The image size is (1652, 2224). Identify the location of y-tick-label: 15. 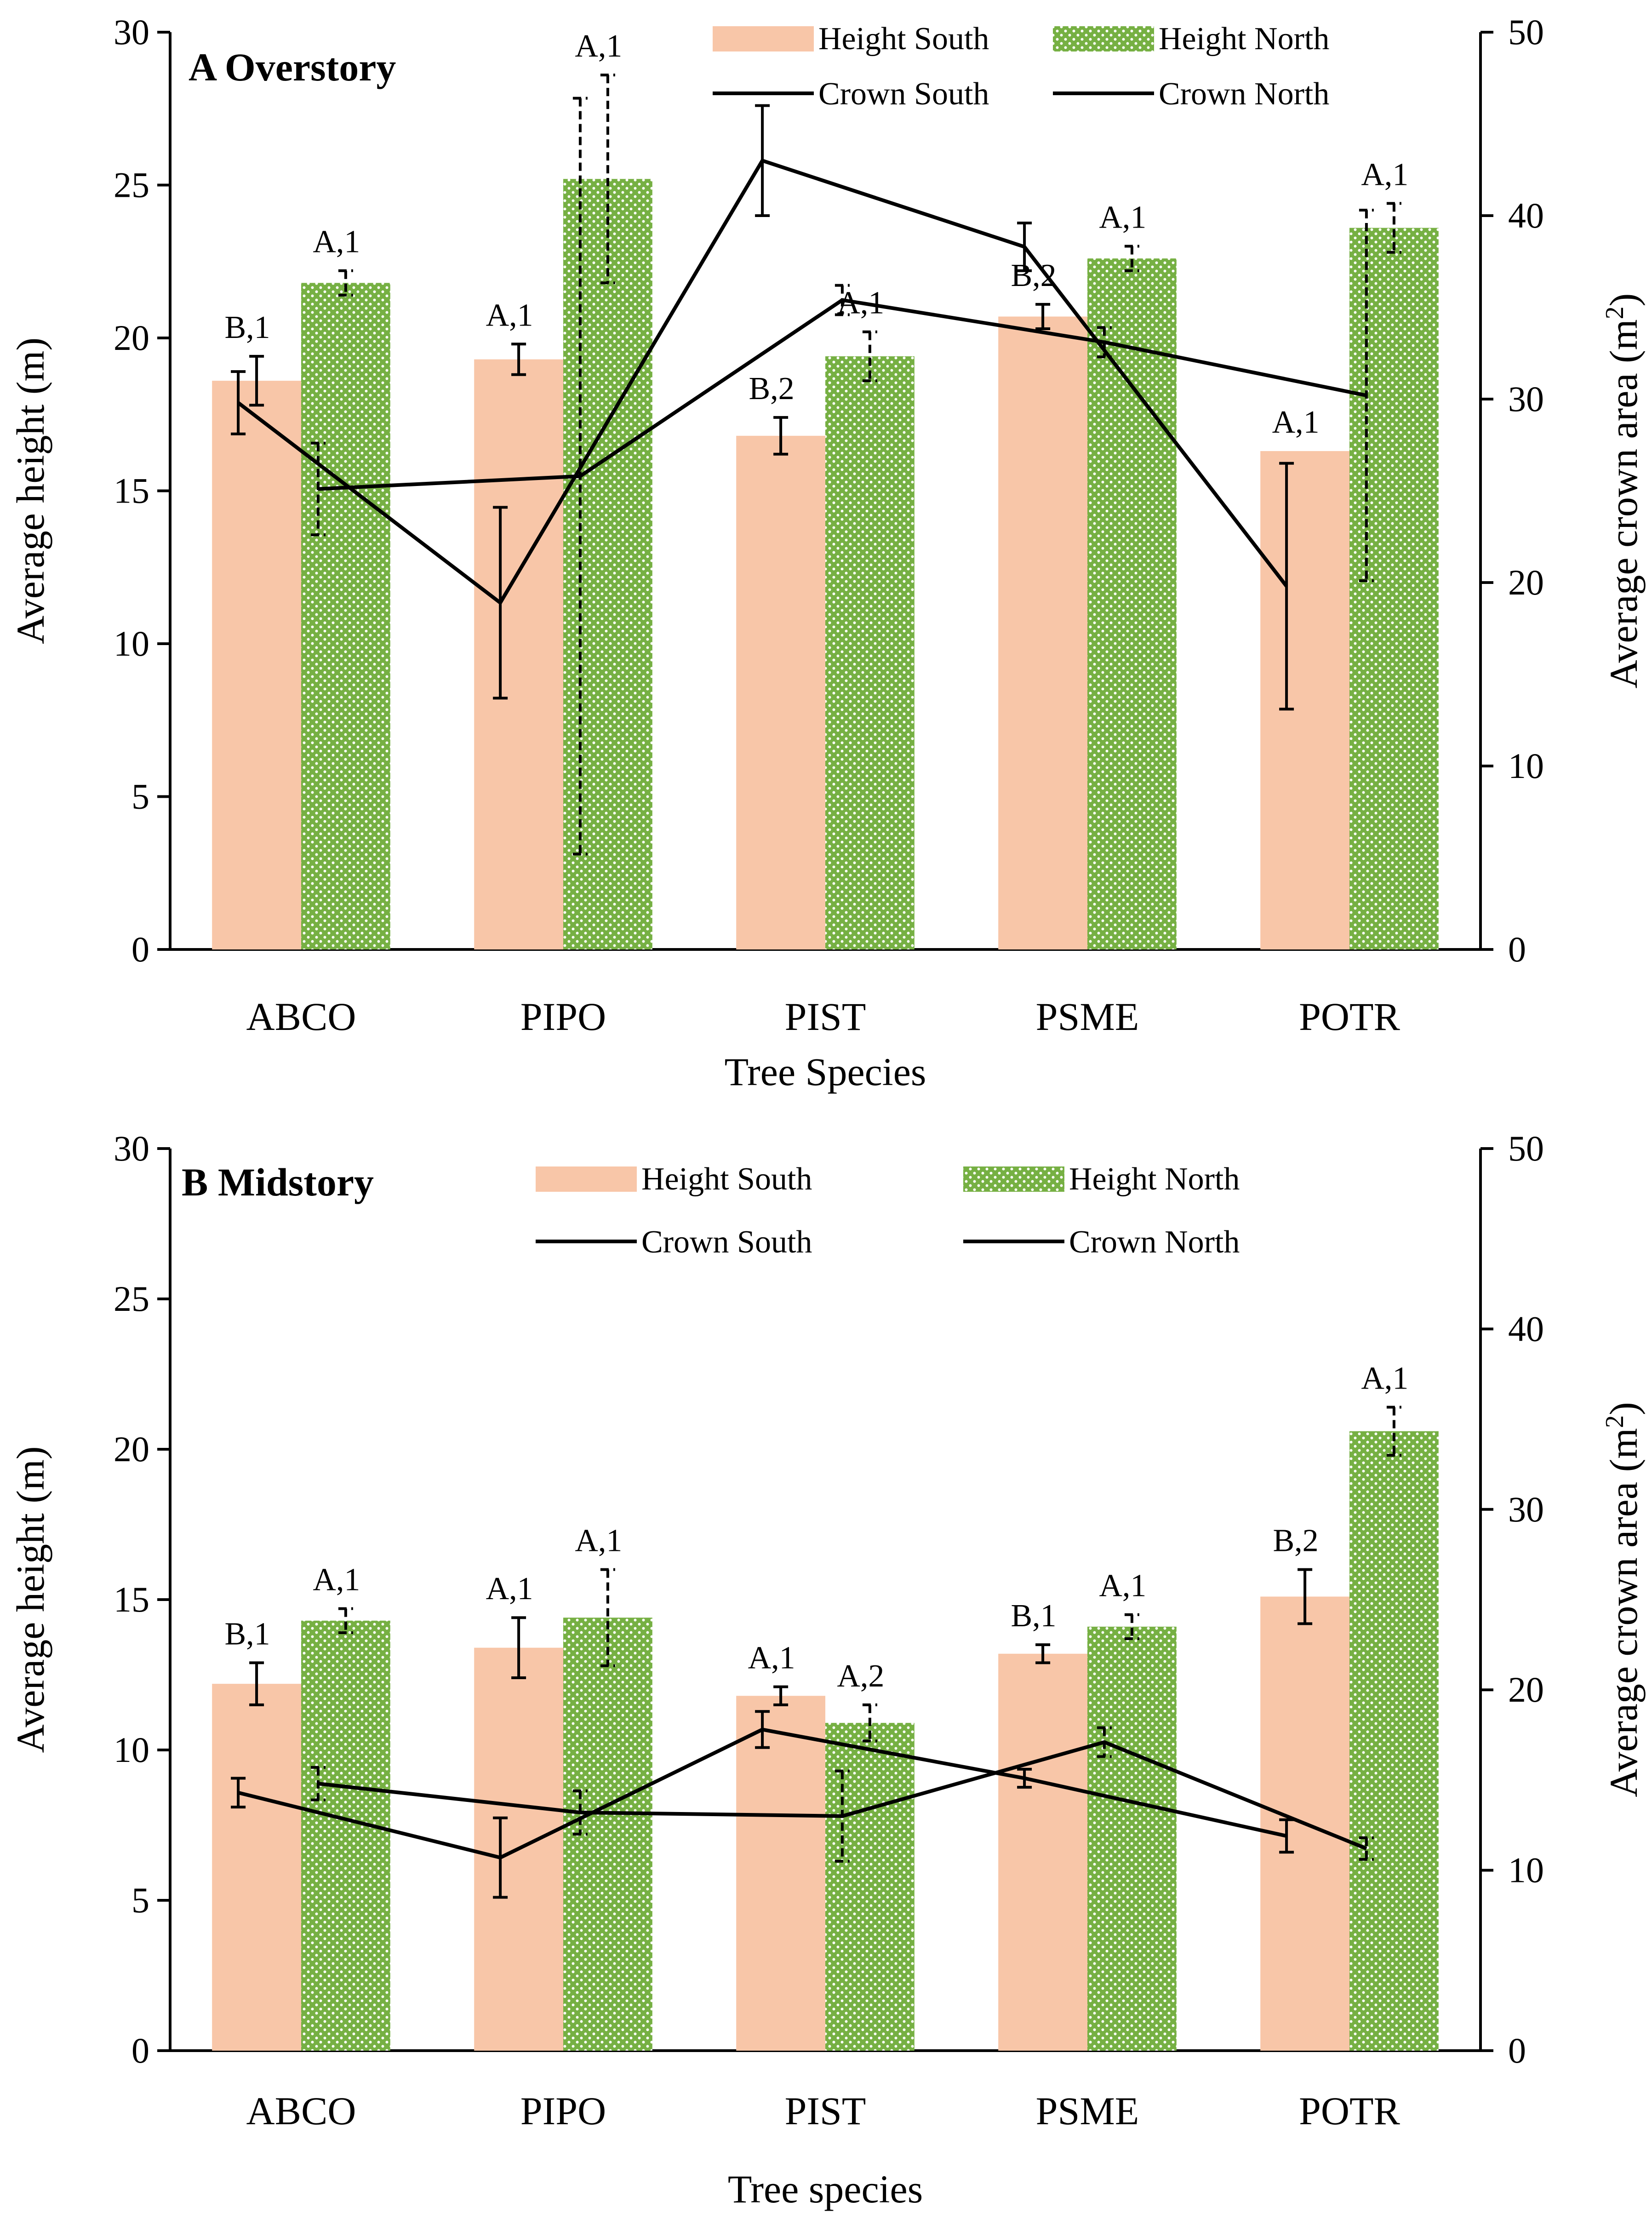
(131, 491).